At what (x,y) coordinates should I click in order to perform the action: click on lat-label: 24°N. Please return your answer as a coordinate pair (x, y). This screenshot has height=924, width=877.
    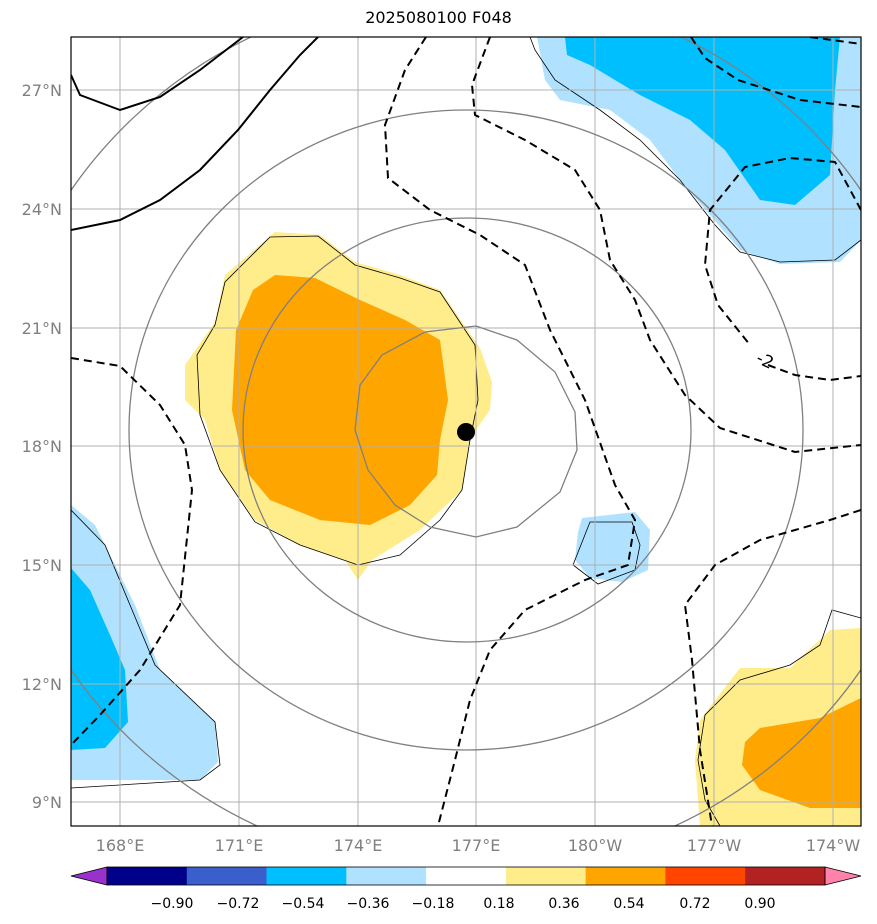
    Looking at the image, I should click on (42, 209).